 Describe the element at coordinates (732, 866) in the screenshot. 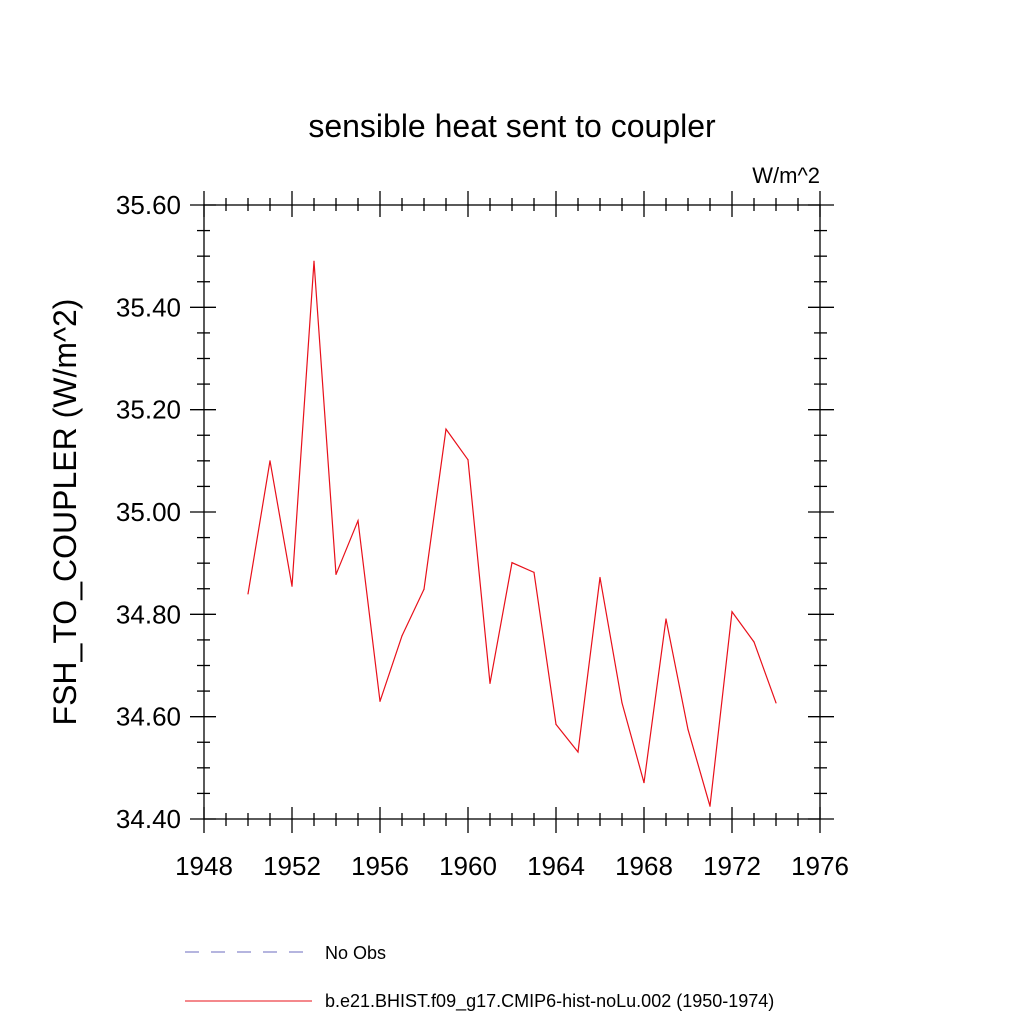

I see `x-tick-label: 1972` at that location.